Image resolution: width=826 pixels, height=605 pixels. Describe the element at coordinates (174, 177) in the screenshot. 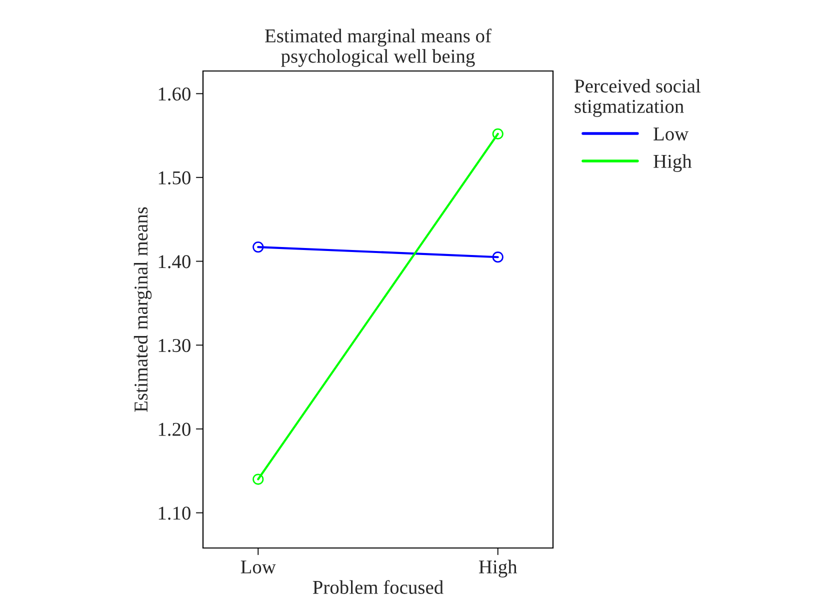

I see `y-tick-label: 1.50` at that location.